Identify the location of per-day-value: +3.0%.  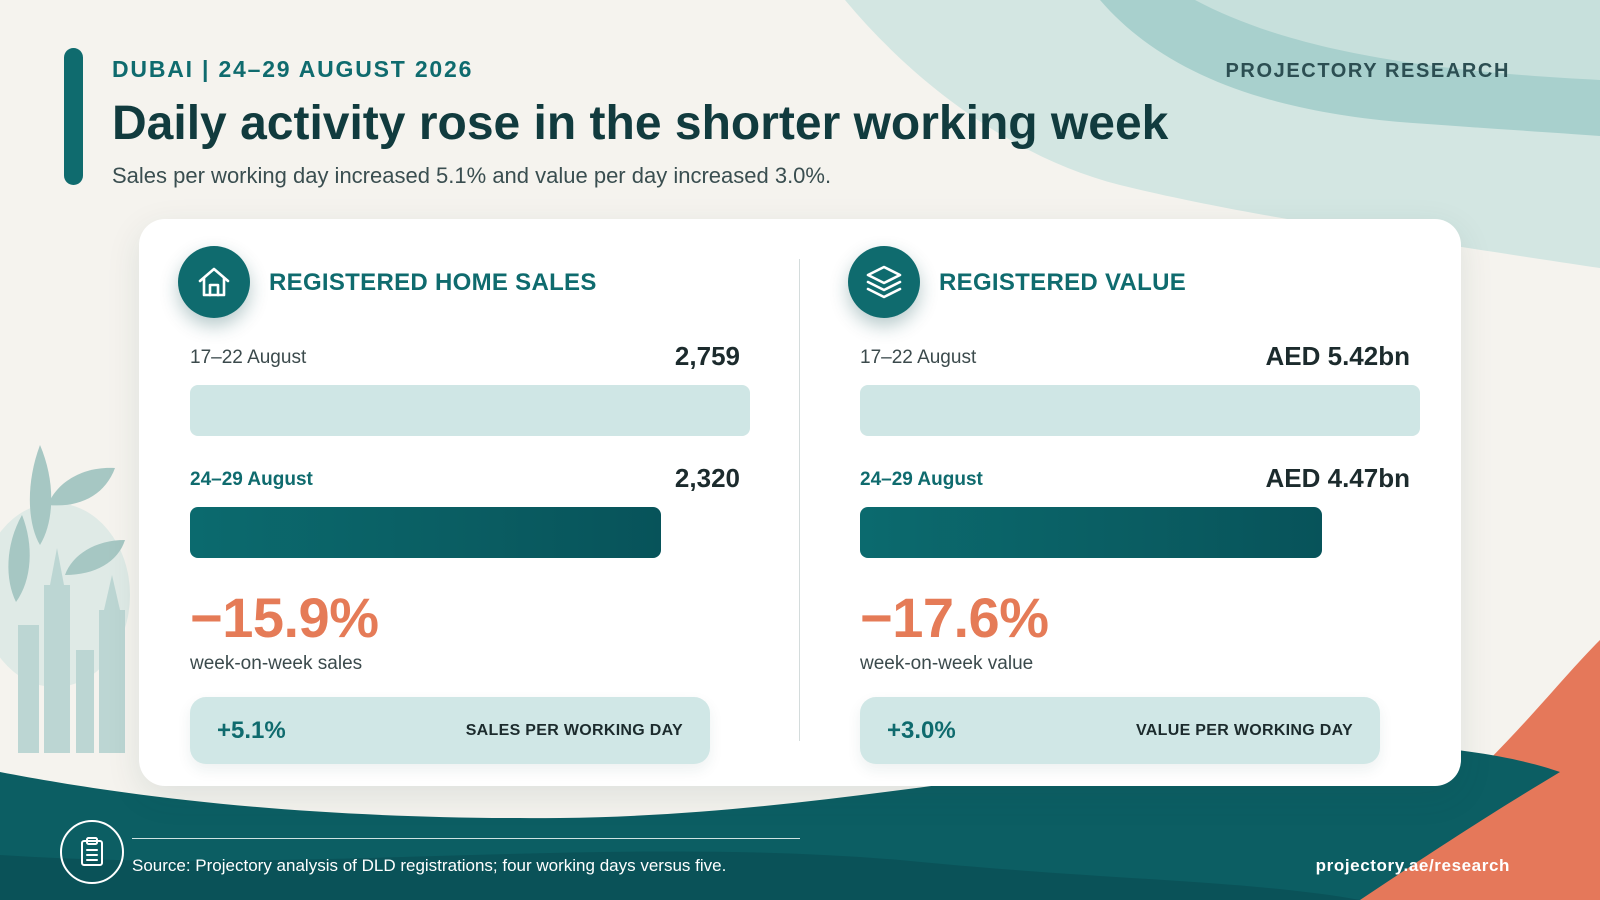
(921, 730).